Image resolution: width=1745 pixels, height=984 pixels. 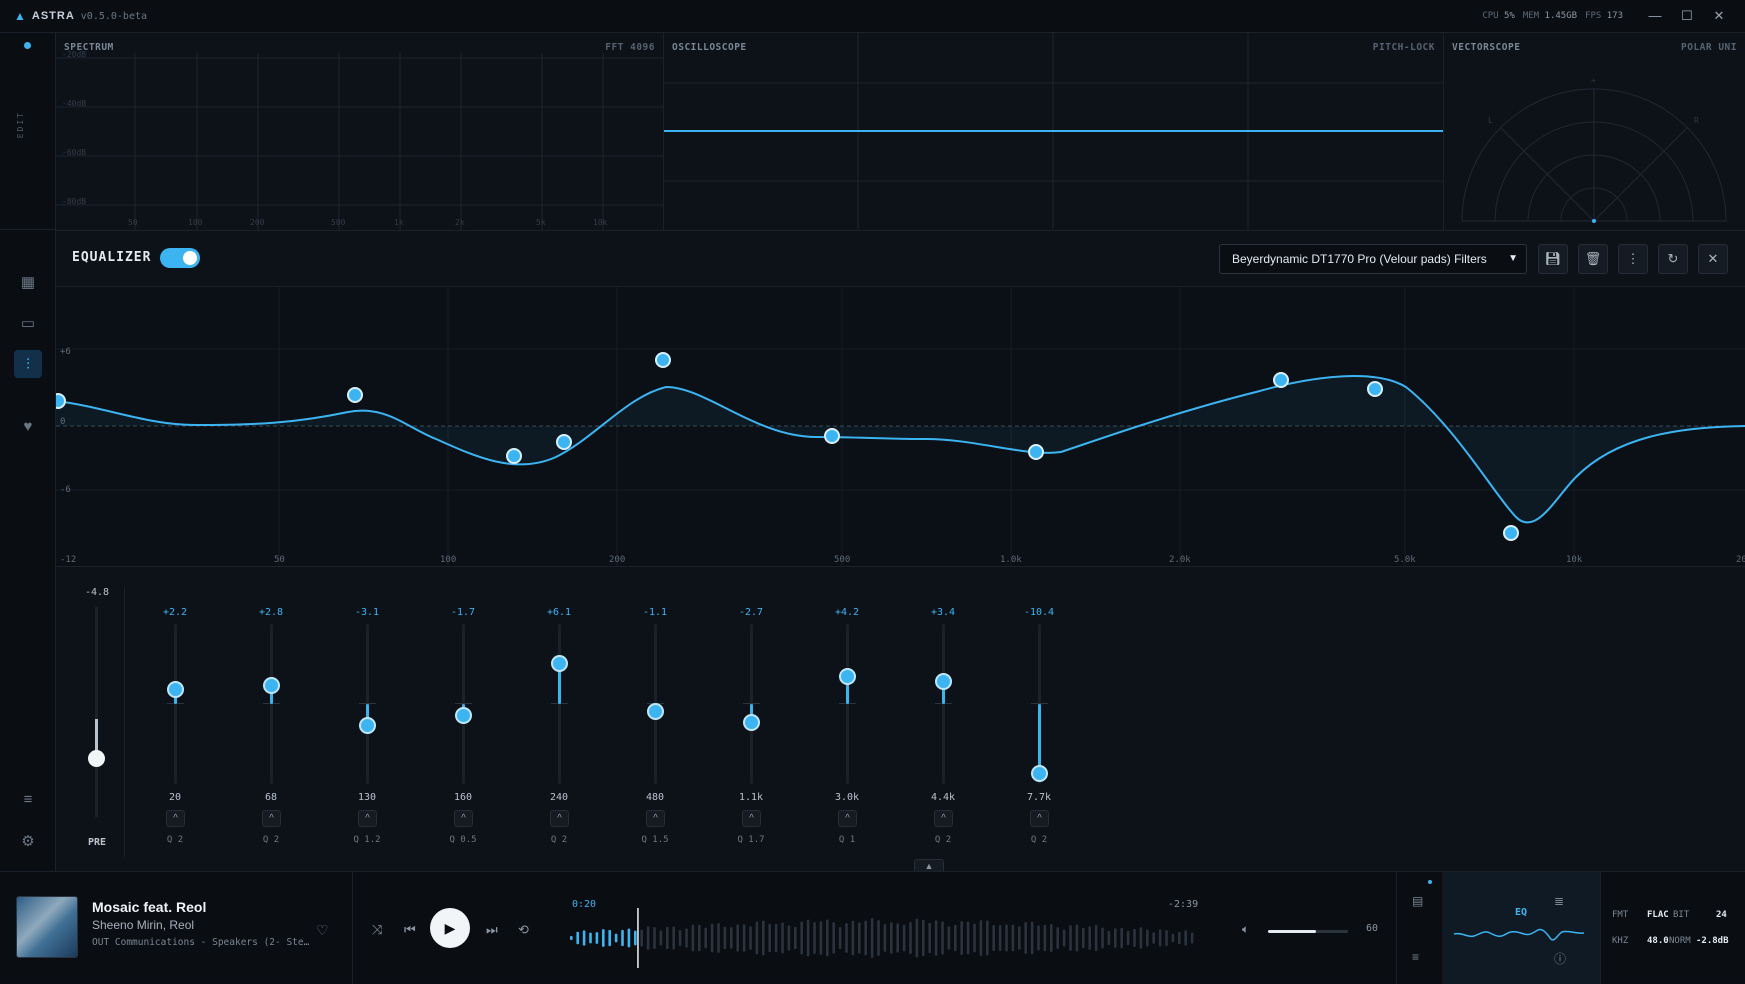 I want to click on eq-band-slider: +6.1 240 ^ Q 2, so click(x=559, y=719).